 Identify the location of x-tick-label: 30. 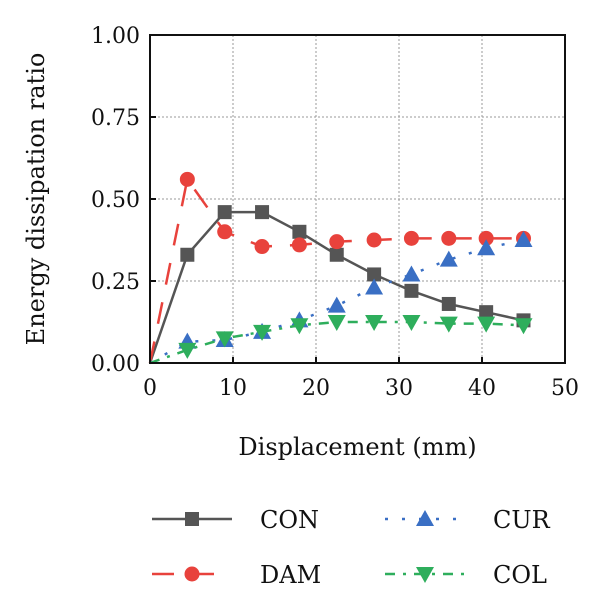
(399, 388).